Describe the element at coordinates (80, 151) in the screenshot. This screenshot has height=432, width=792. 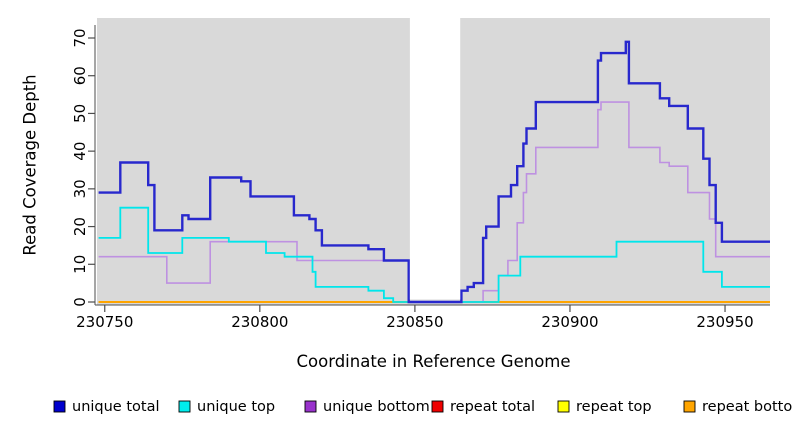
I see `y-tick-label: 40` at that location.